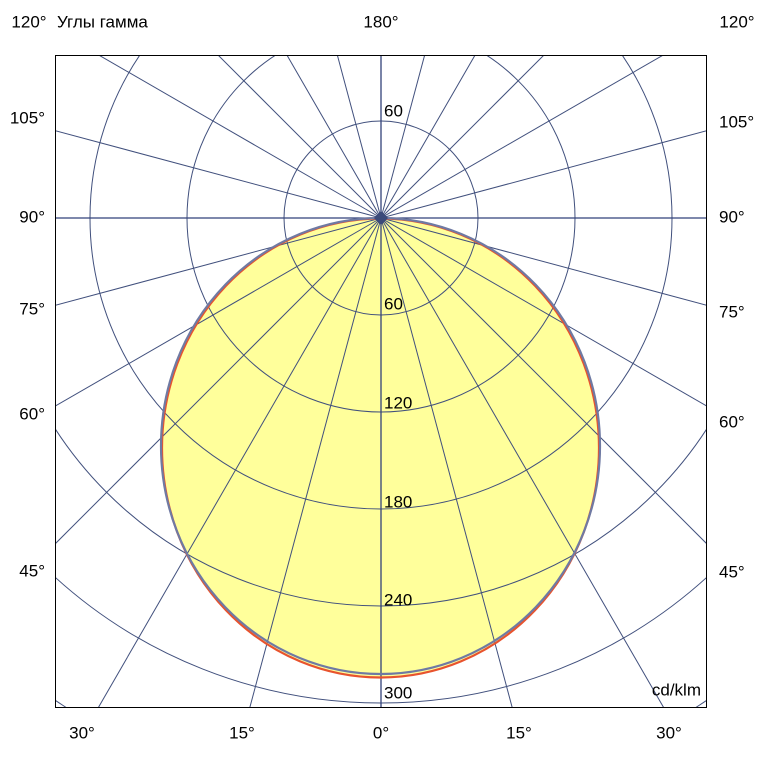  What do you see at coordinates (242, 733) in the screenshot?
I see `gamma-label-bottom-15-left: 15°` at bounding box center [242, 733].